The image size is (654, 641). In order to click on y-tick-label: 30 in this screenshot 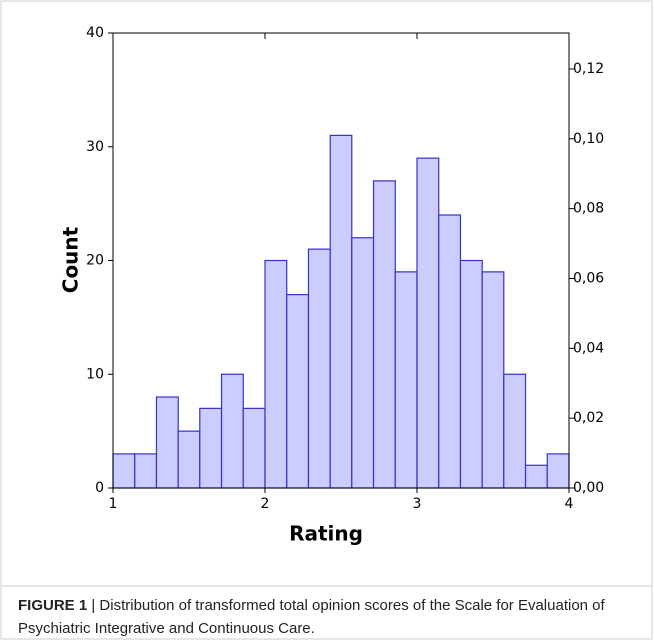, I will do `click(95, 147)`.